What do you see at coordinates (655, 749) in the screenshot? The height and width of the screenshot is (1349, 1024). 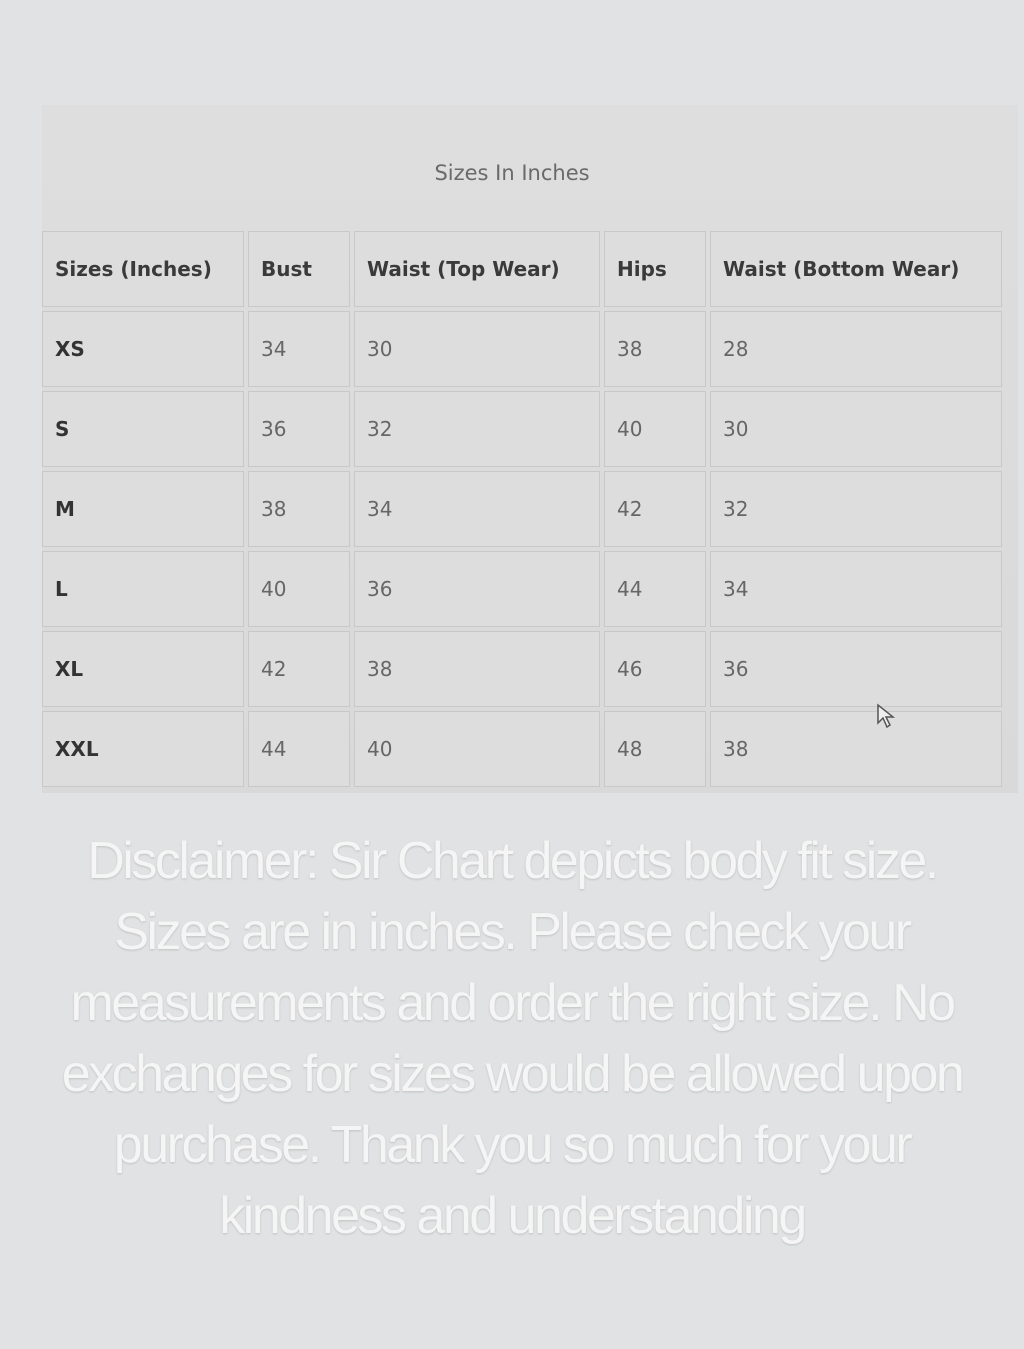 I see `measurement-cell: 48` at bounding box center [655, 749].